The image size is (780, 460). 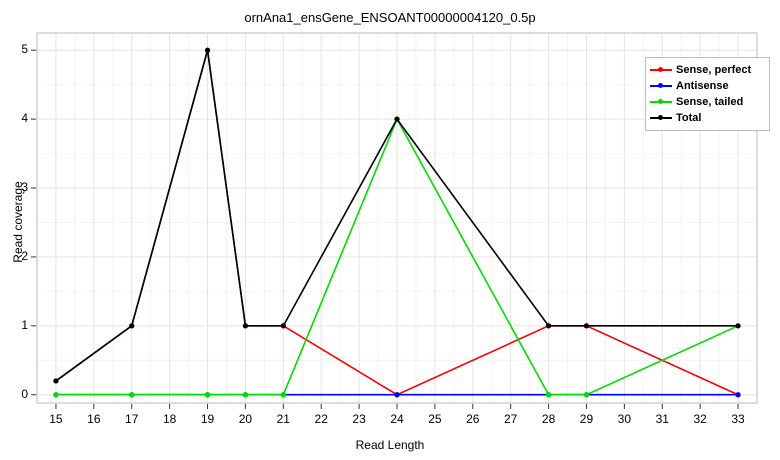 I want to click on x-tick-label: 30, so click(x=624, y=419).